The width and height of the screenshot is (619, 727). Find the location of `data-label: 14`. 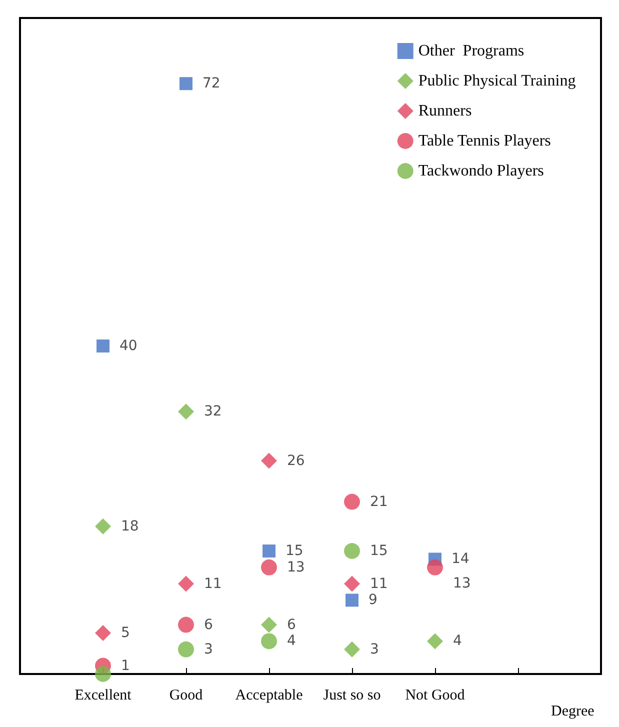

data-label: 14 is located at coordinates (461, 559).